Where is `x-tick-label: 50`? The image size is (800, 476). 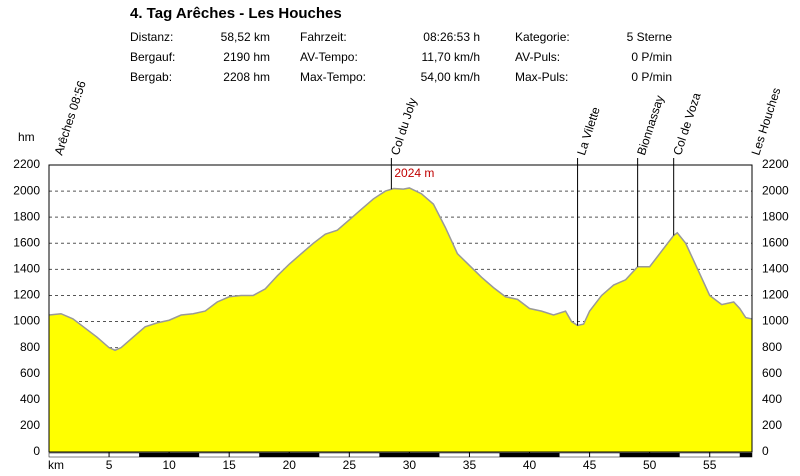 x-tick-label: 50 is located at coordinates (650, 465).